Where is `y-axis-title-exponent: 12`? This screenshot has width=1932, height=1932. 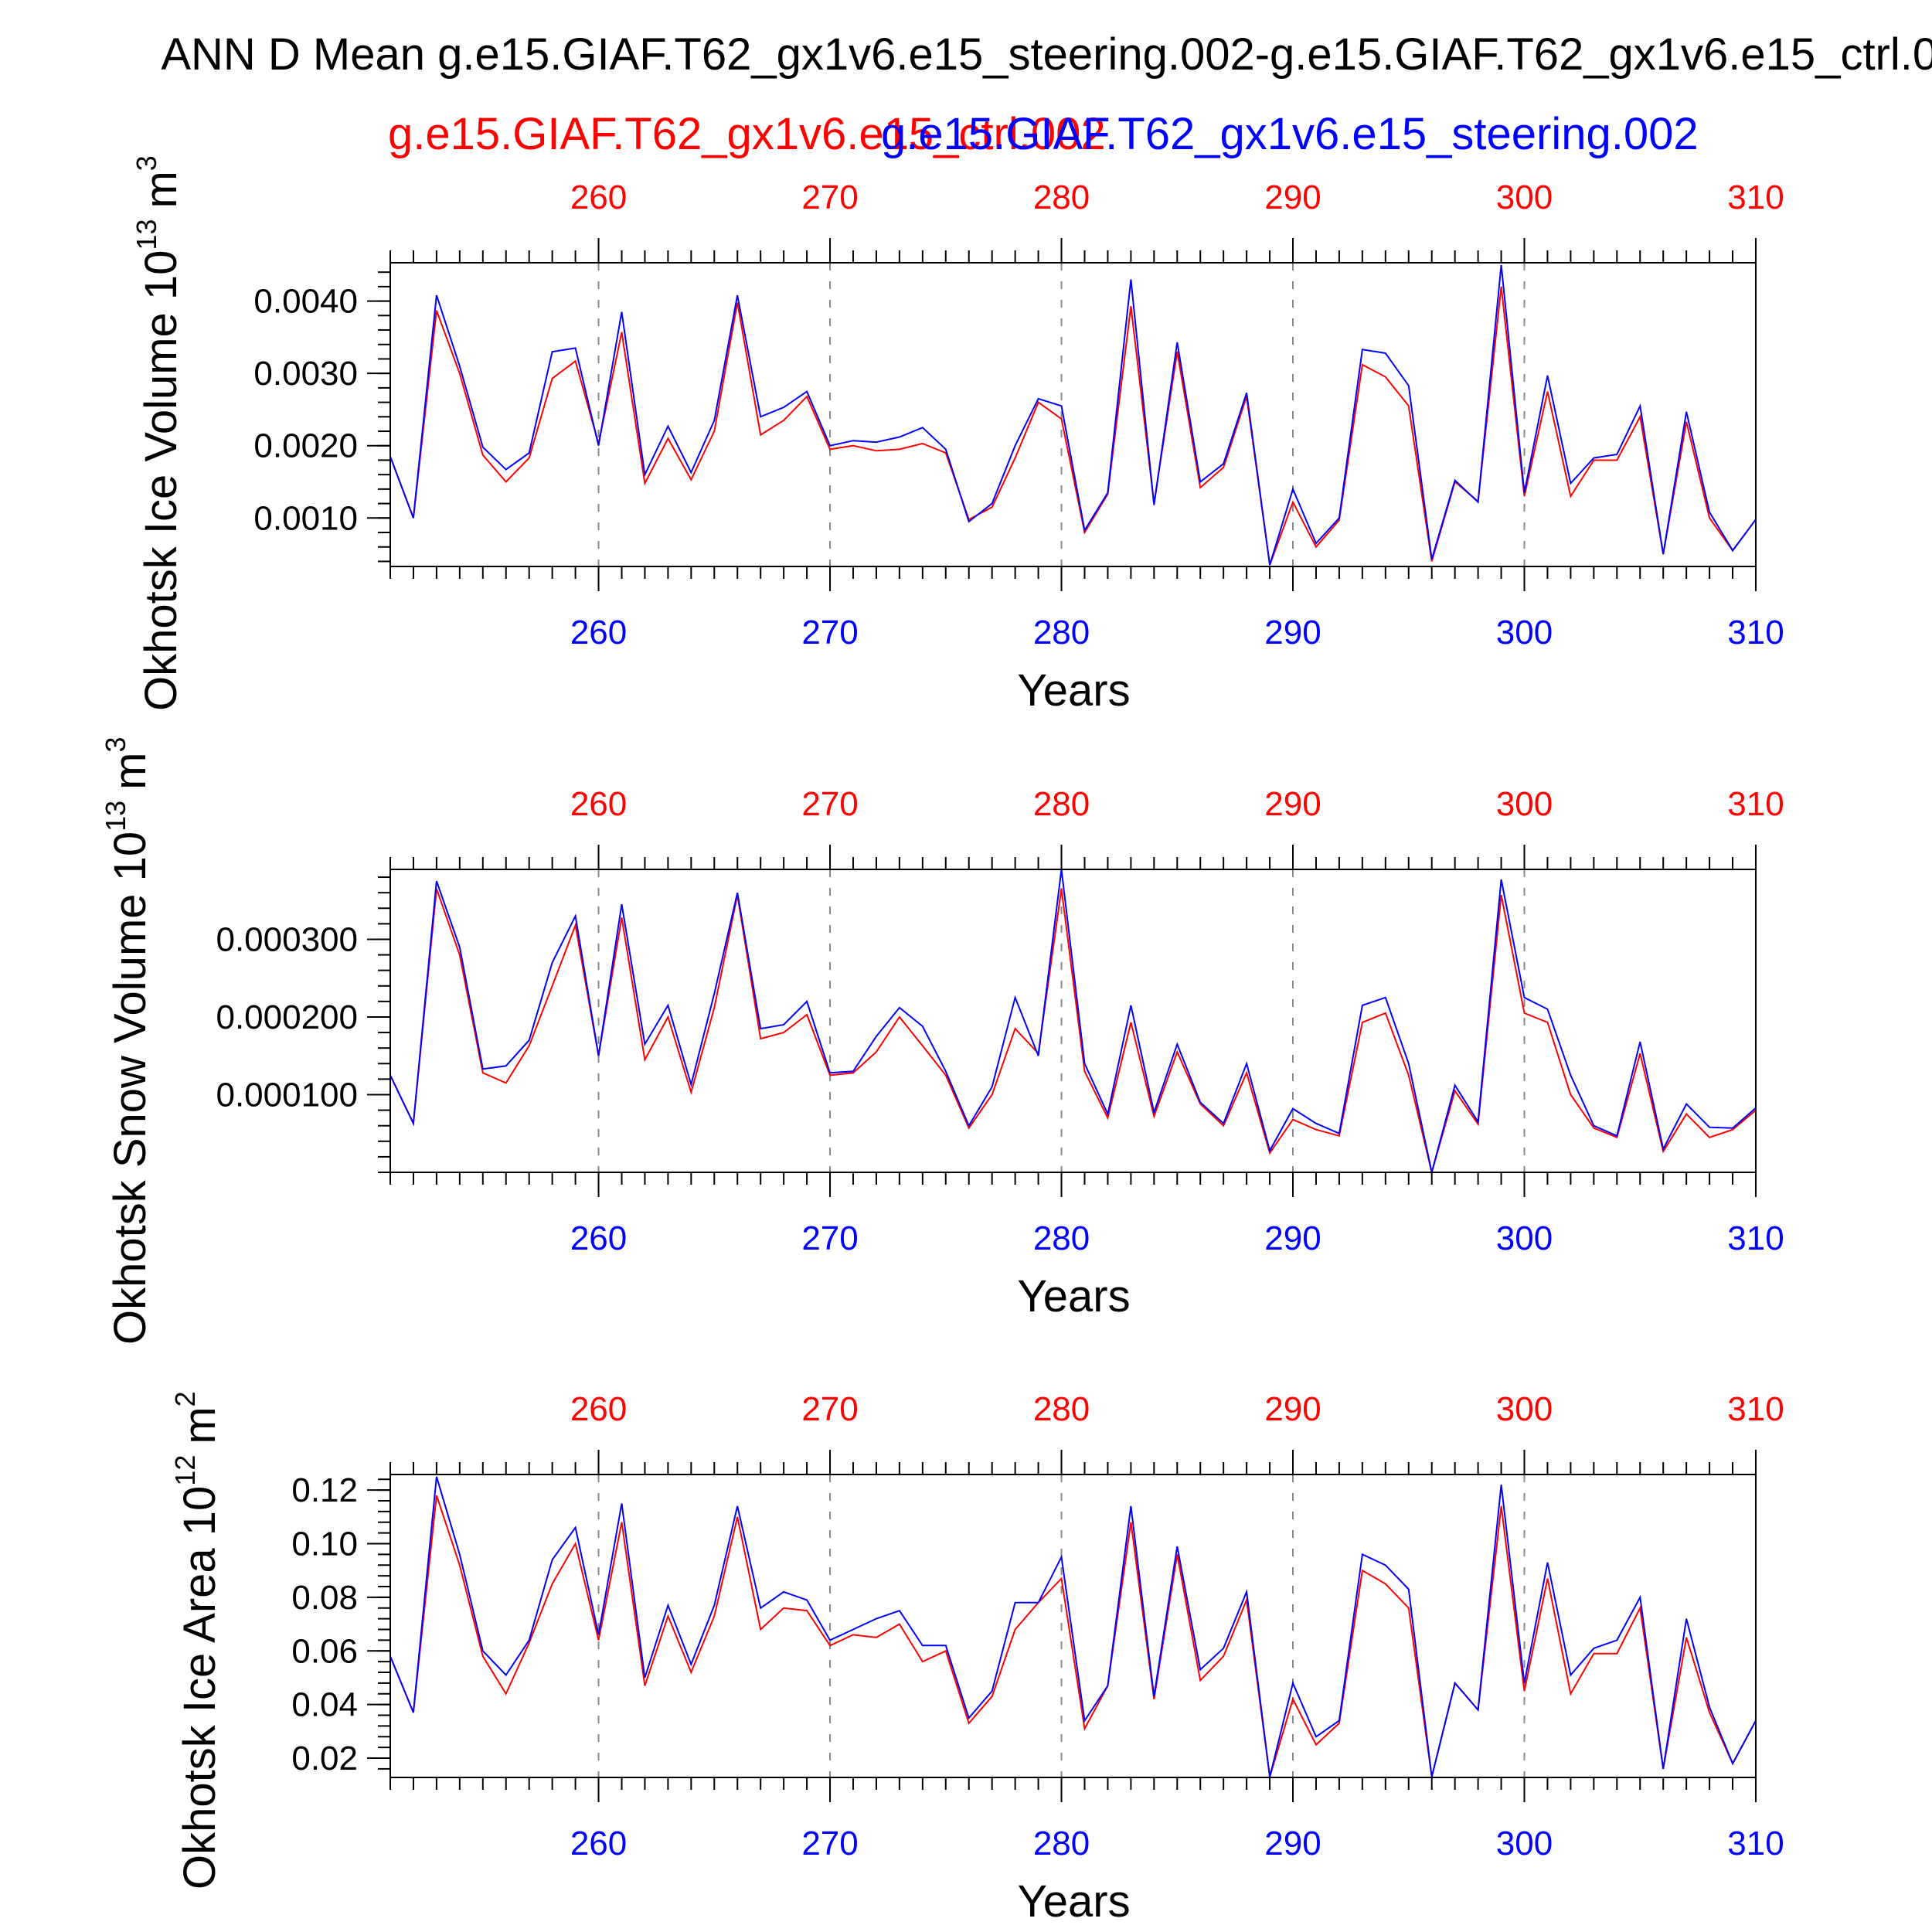
y-axis-title-exponent: 12 is located at coordinates (185, 1470).